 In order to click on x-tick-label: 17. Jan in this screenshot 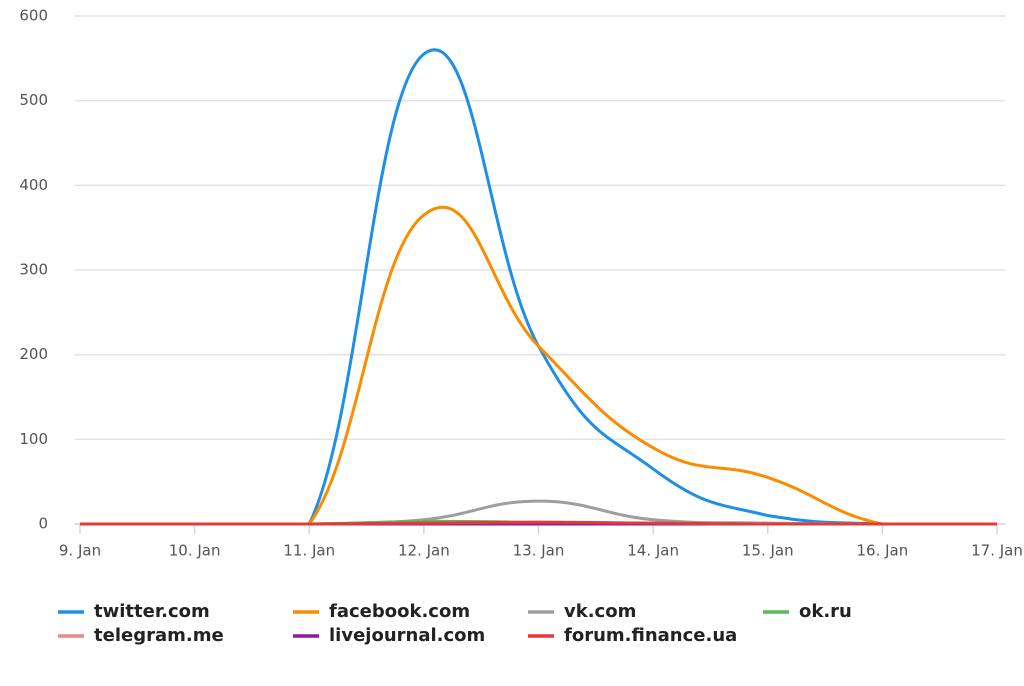, I will do `click(997, 551)`.